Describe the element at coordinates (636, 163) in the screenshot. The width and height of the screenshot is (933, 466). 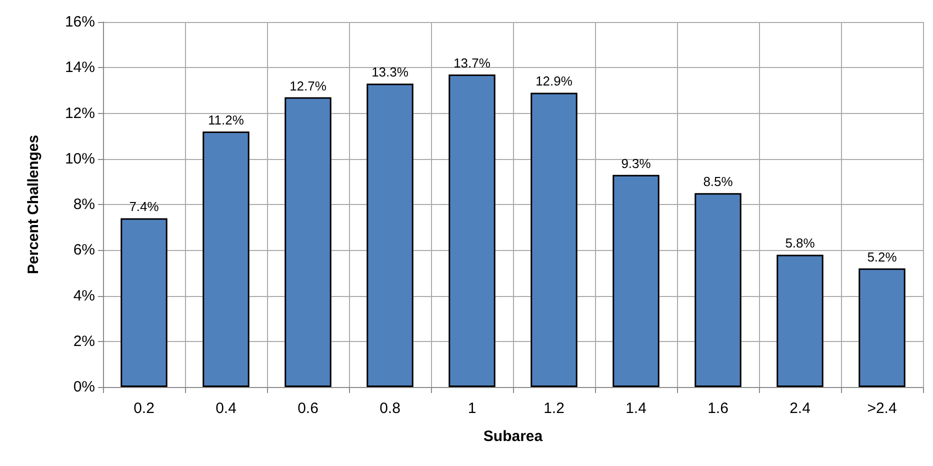
I see `data-label: 9.3%` at that location.